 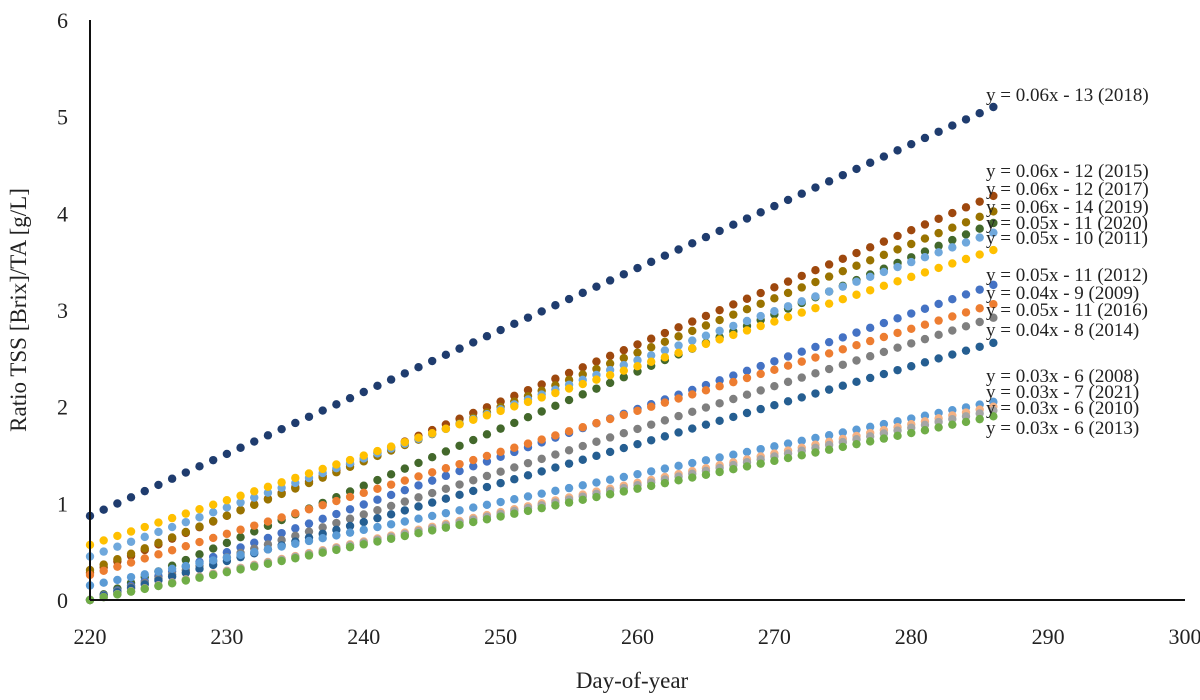 What do you see at coordinates (1067, 171) in the screenshot?
I see `equation-label: y = 0.06x - 12 (2015)` at bounding box center [1067, 171].